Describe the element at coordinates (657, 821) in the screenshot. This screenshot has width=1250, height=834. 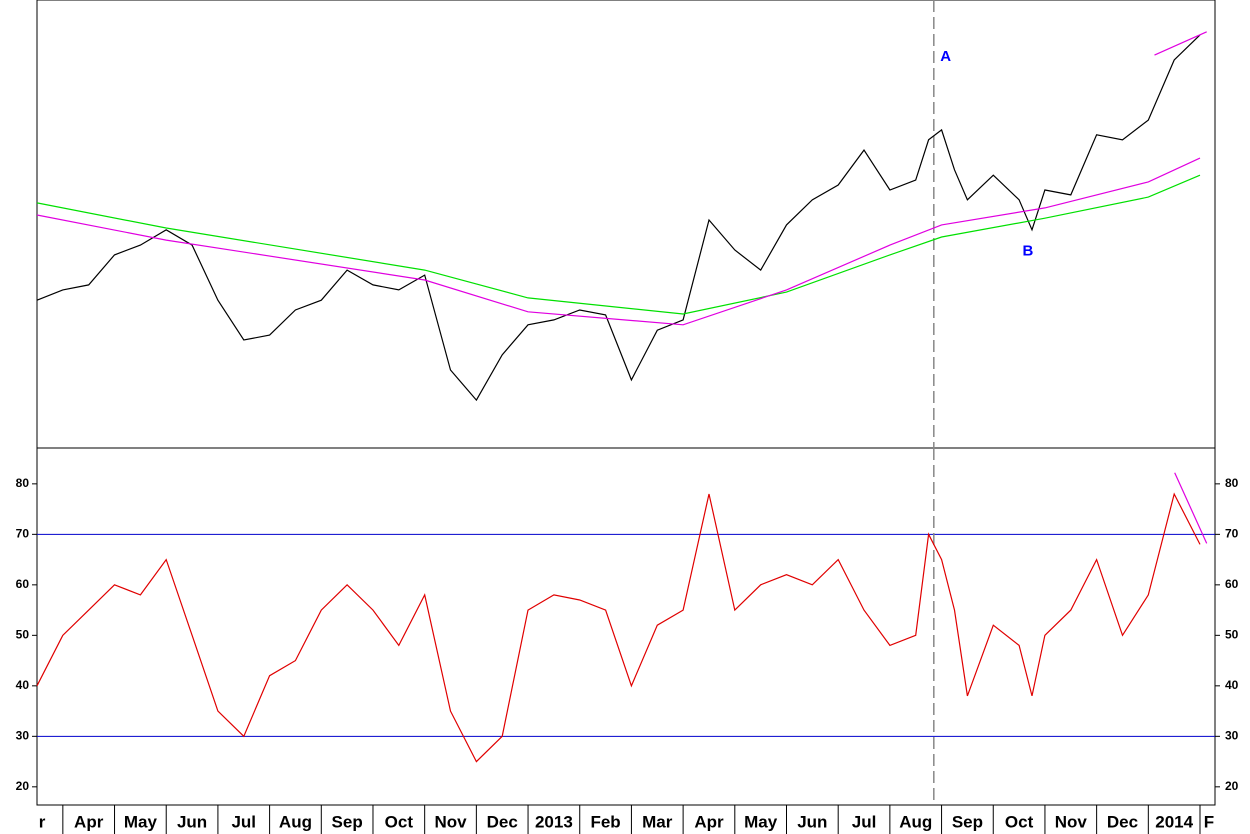
I see `x-tick-label: Mar` at that location.